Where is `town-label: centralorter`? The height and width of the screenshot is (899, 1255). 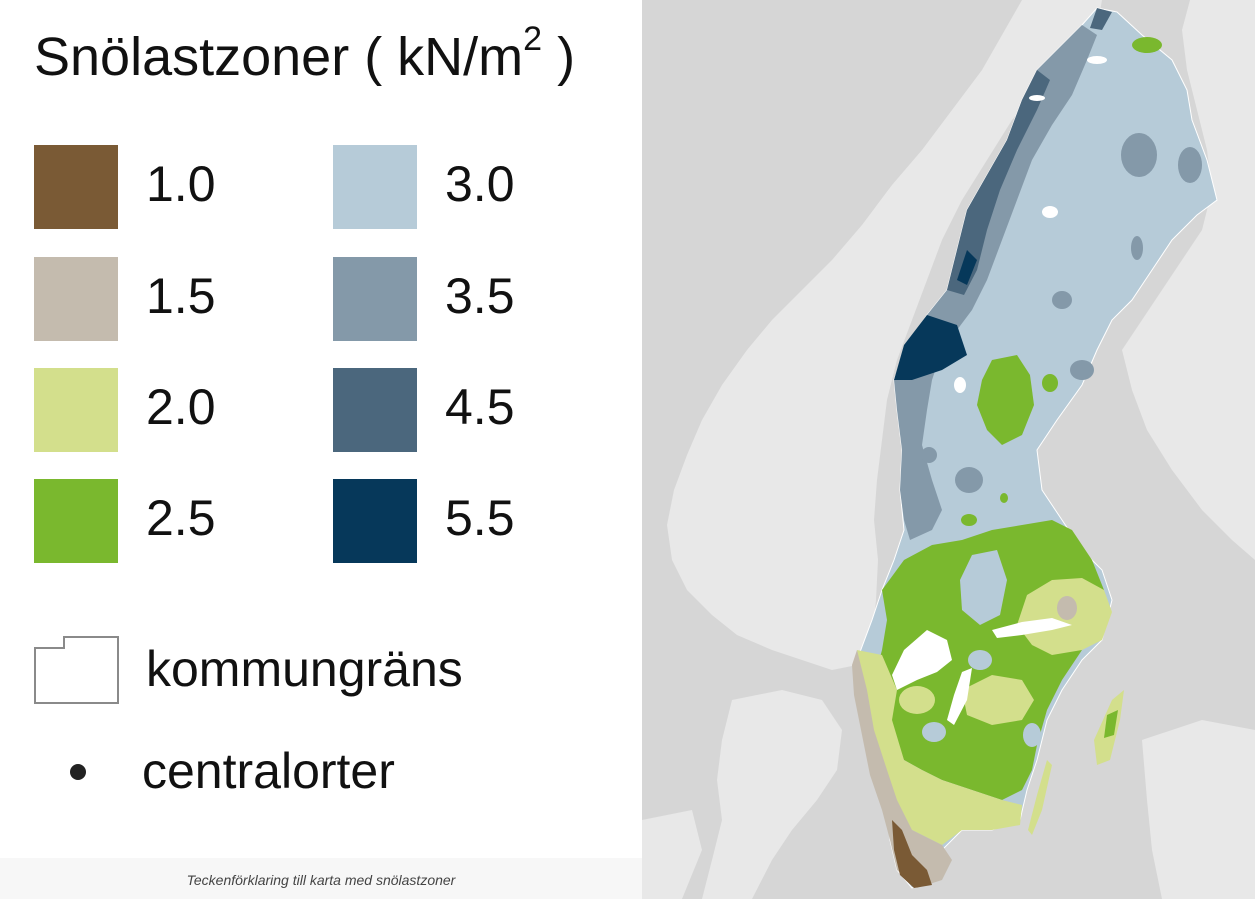 town-label: centralorter is located at coordinates (268, 771).